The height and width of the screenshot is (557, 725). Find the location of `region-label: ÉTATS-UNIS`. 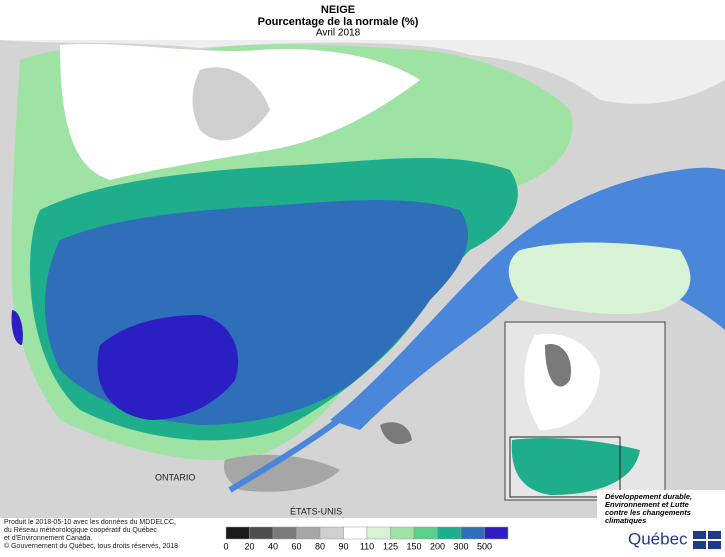

region-label: ÉTATS-UNIS is located at coordinates (316, 511).